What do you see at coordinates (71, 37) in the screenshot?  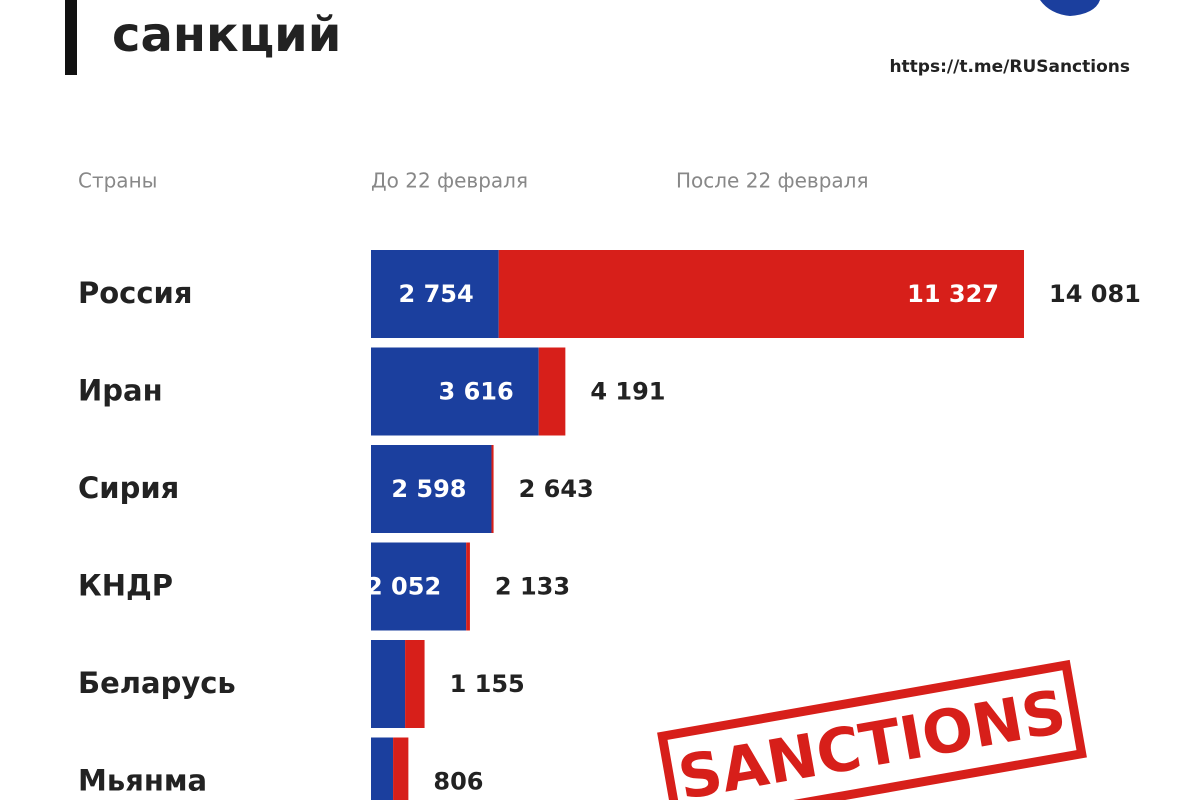 I see `title-accent` at bounding box center [71, 37].